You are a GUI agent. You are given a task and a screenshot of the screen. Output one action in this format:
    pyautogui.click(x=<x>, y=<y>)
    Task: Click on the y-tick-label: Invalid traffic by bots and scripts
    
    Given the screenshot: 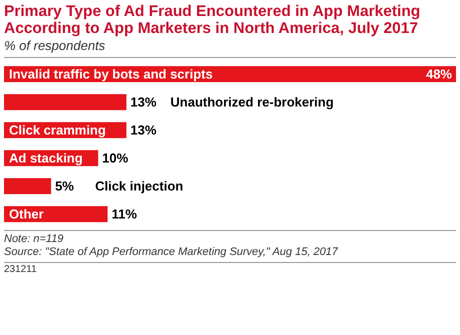 What is the action you would take?
    pyautogui.click(x=111, y=74)
    